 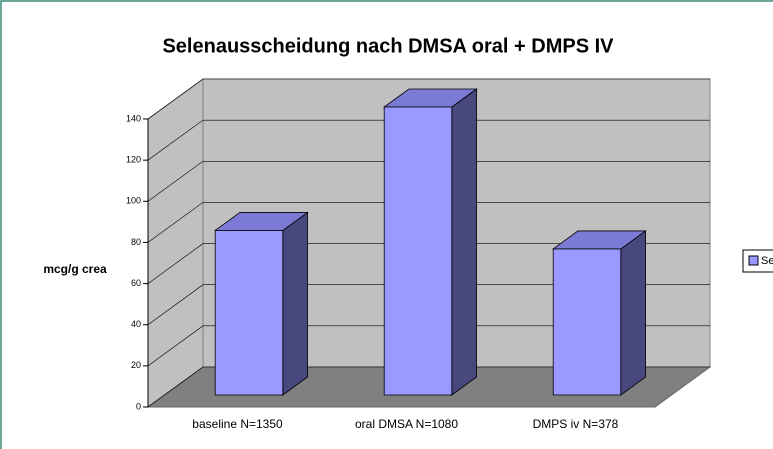 I want to click on y-tick-label: 60, so click(x=136, y=283).